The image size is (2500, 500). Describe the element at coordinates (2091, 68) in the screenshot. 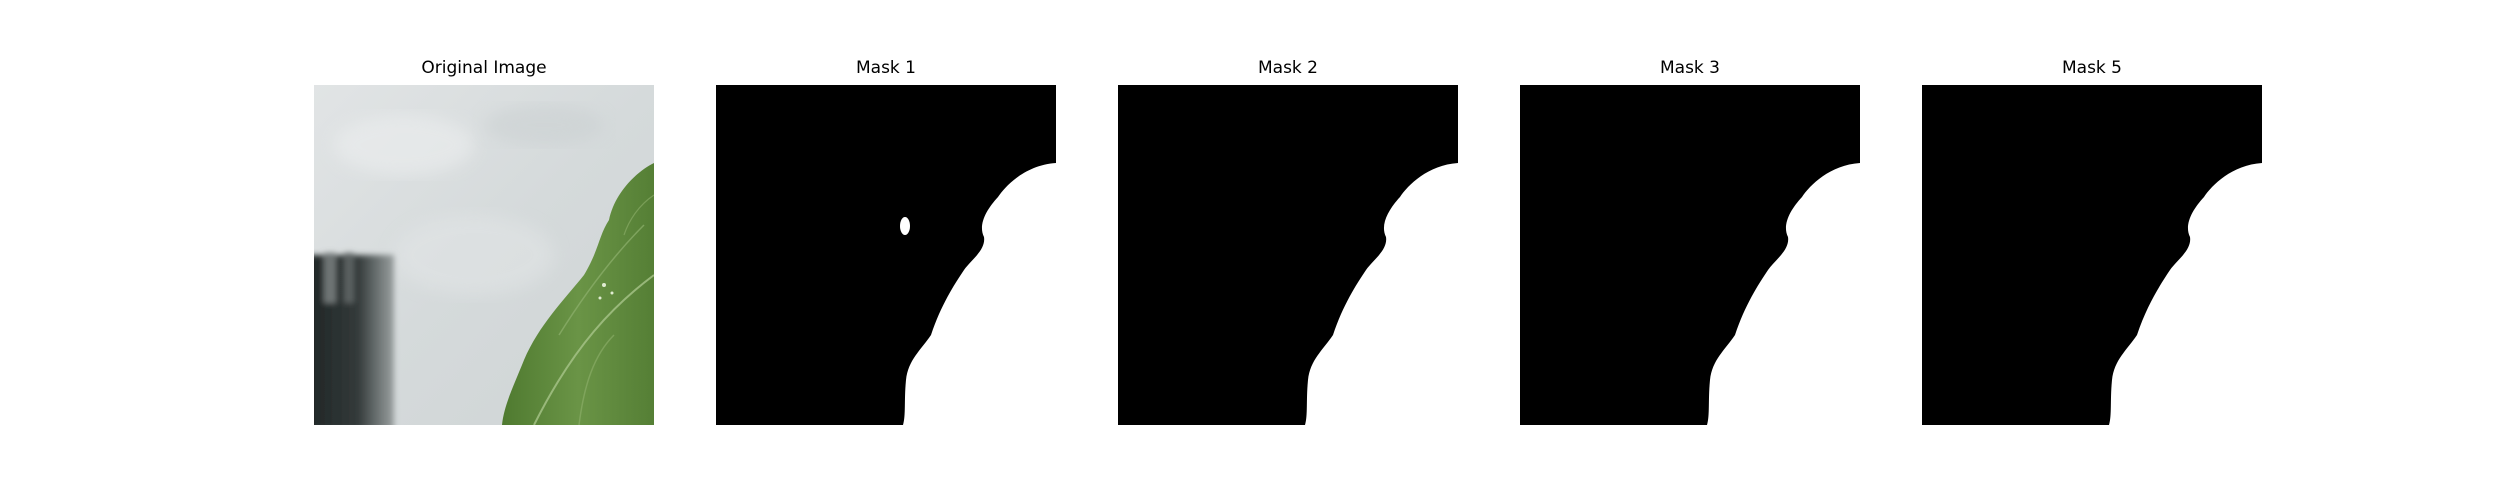

I see `panel-title: Mask 5` at that location.